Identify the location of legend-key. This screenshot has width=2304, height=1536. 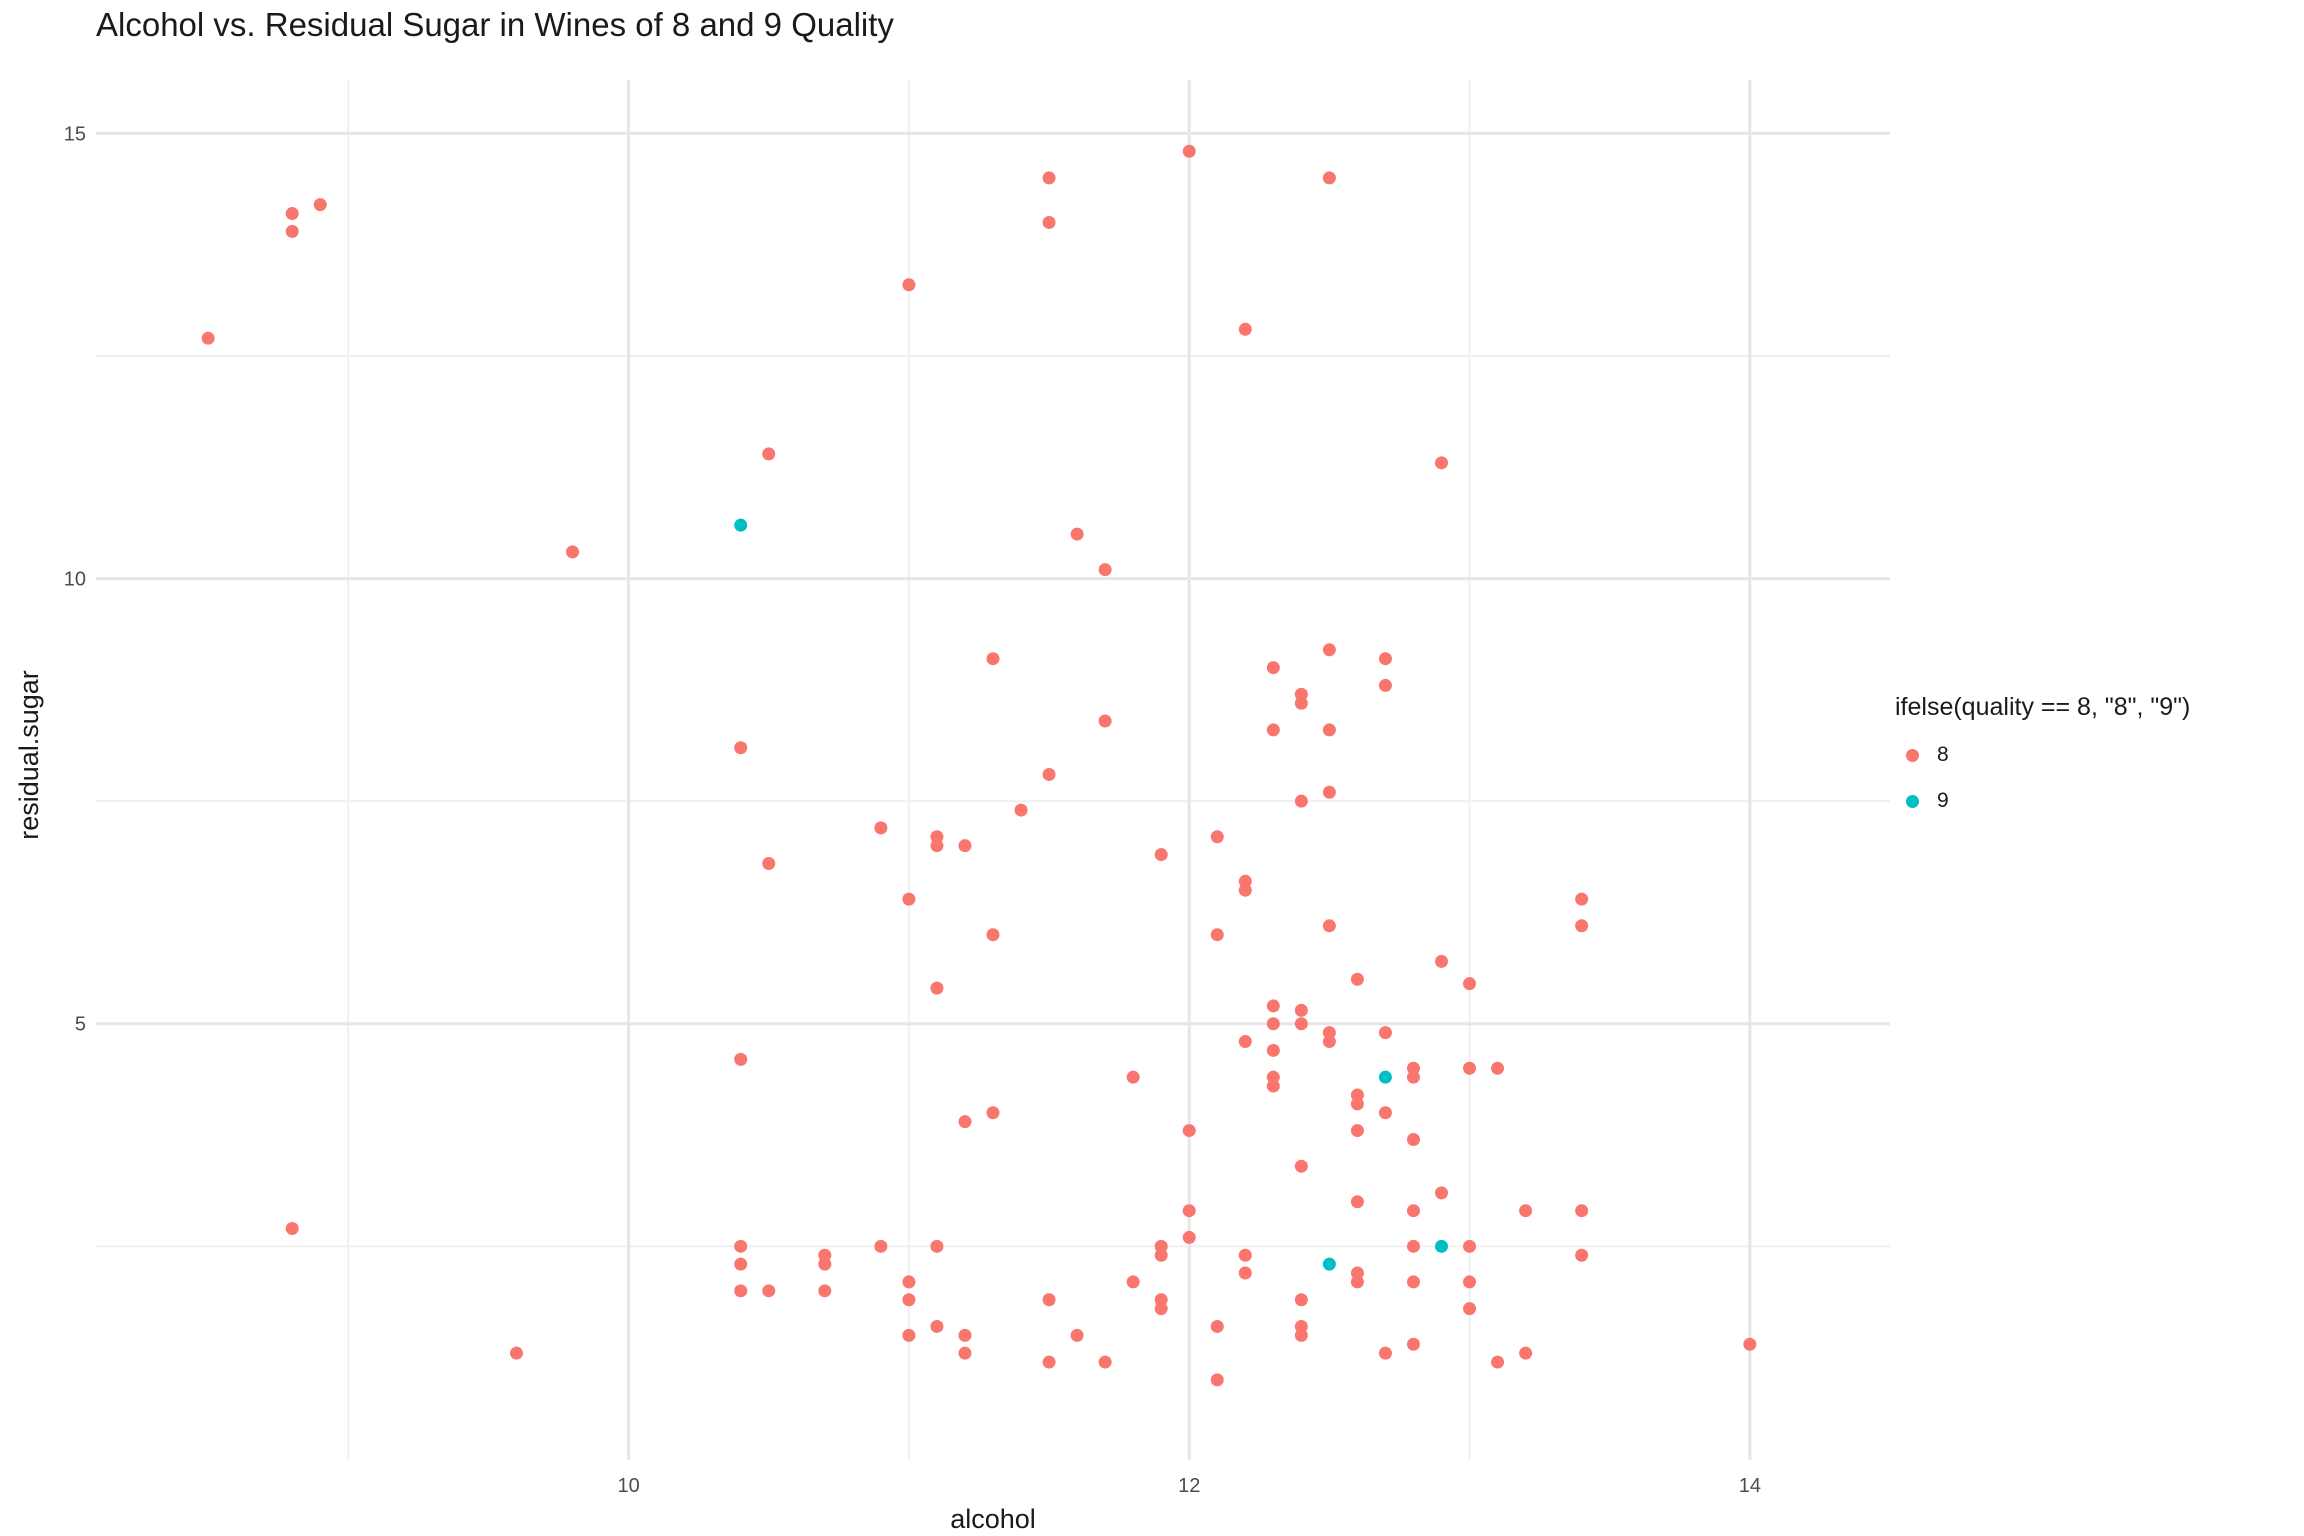
(1912, 801).